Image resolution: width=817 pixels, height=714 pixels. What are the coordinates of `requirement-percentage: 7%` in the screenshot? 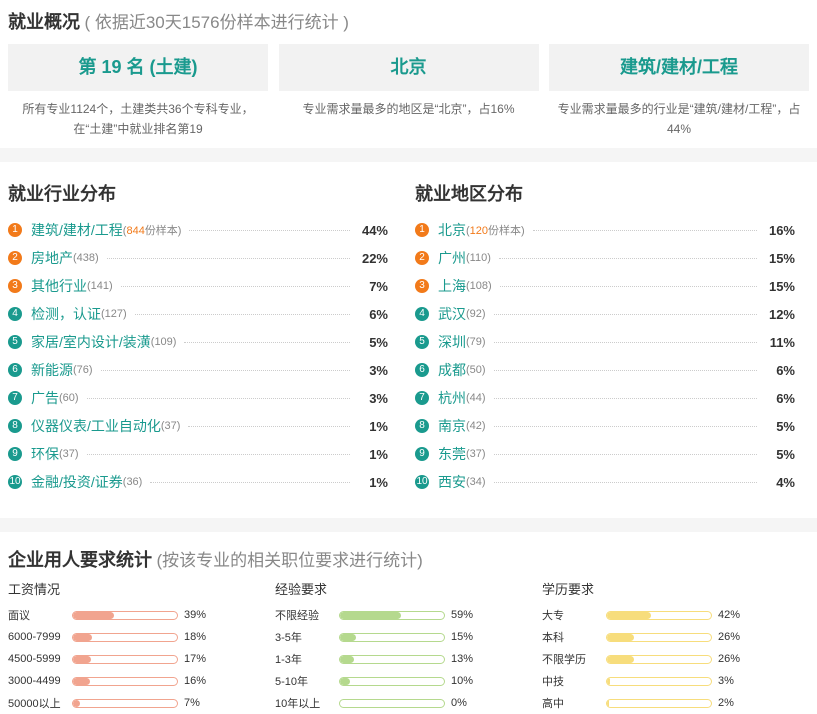 It's located at (192, 703).